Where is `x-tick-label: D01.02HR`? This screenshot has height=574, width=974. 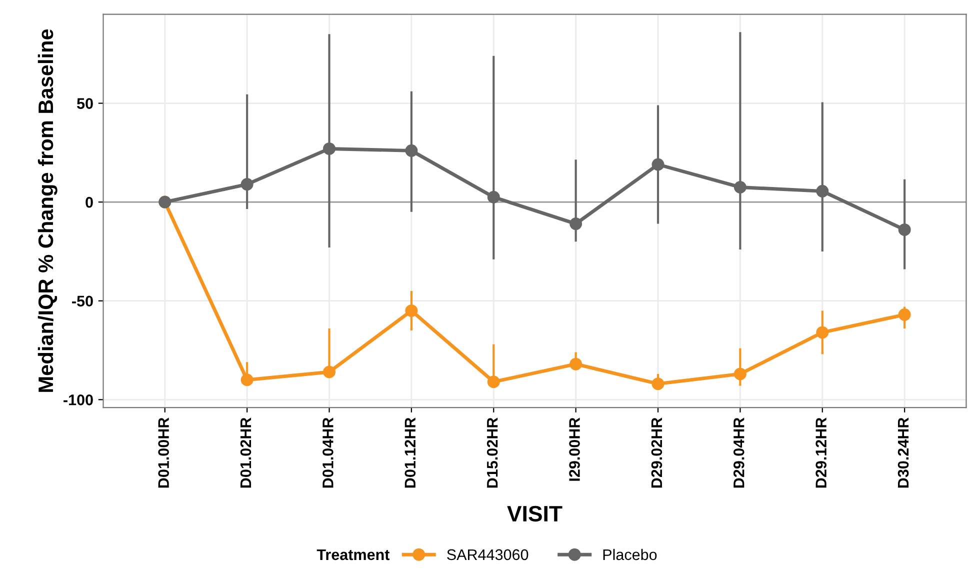
x-tick-label: D01.02HR is located at coordinates (246, 453).